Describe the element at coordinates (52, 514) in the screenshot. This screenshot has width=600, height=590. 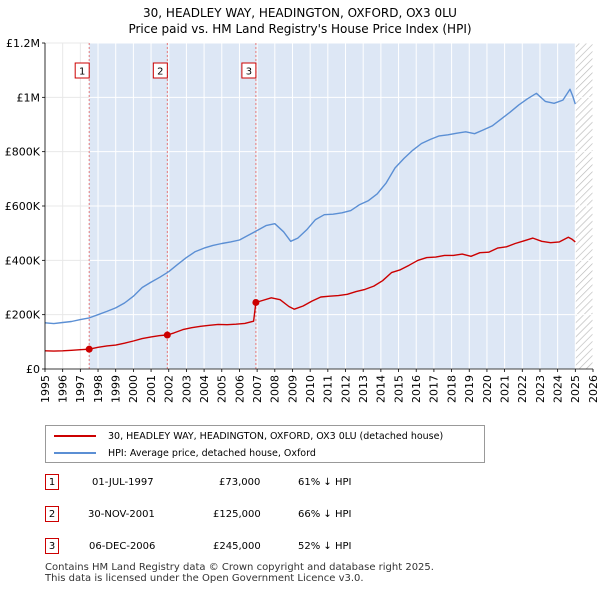
I see `transaction-number: 2` at that location.